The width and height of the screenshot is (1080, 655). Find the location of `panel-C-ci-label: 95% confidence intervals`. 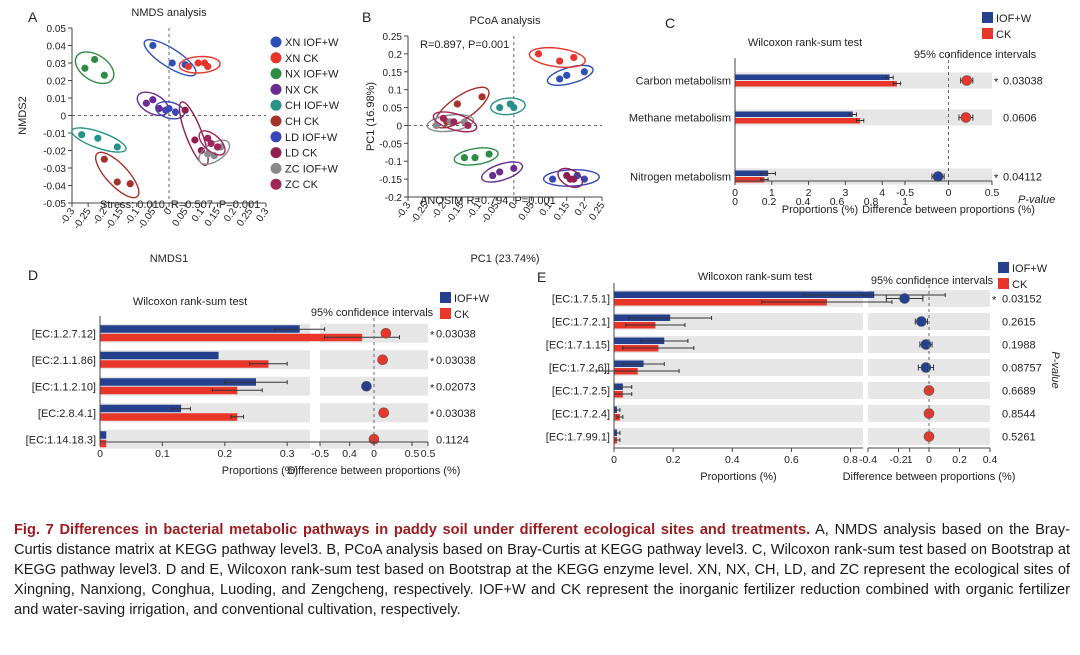

panel-C-ci-label: 95% confidence intervals is located at coordinates (975, 55).